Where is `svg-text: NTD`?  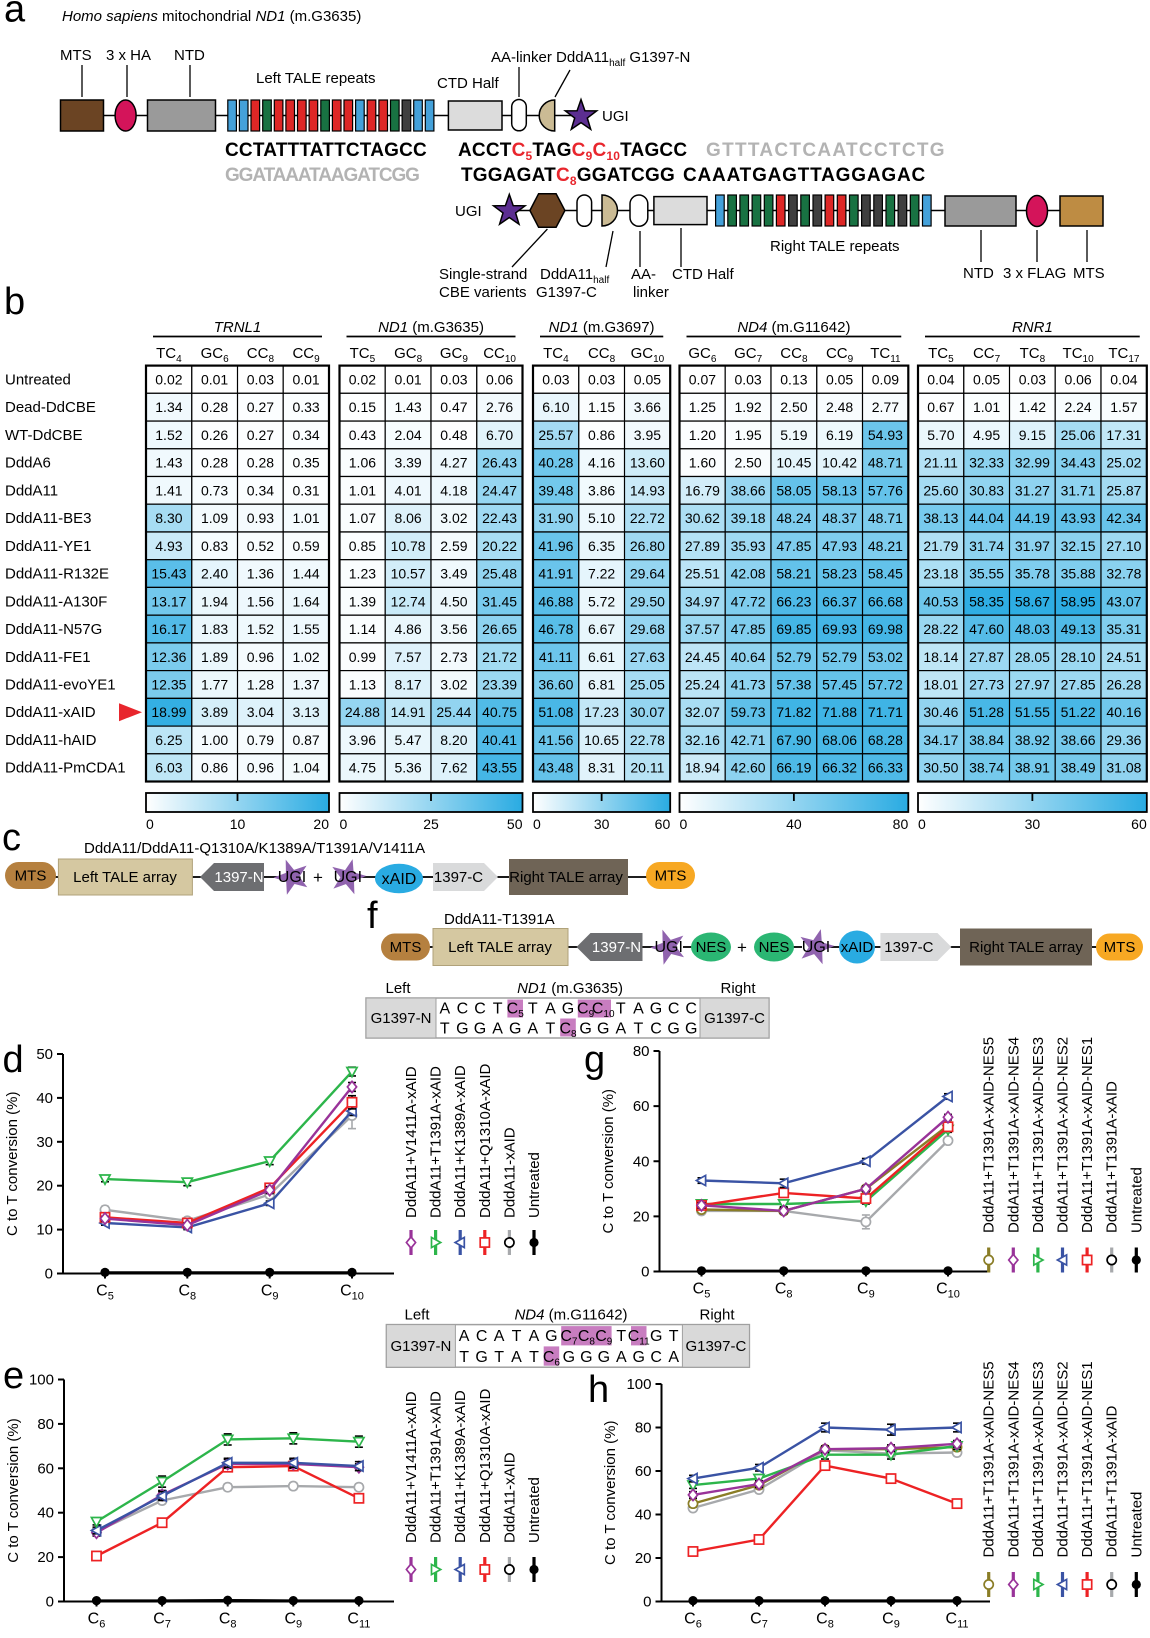 svg-text: NTD is located at coordinates (189, 55).